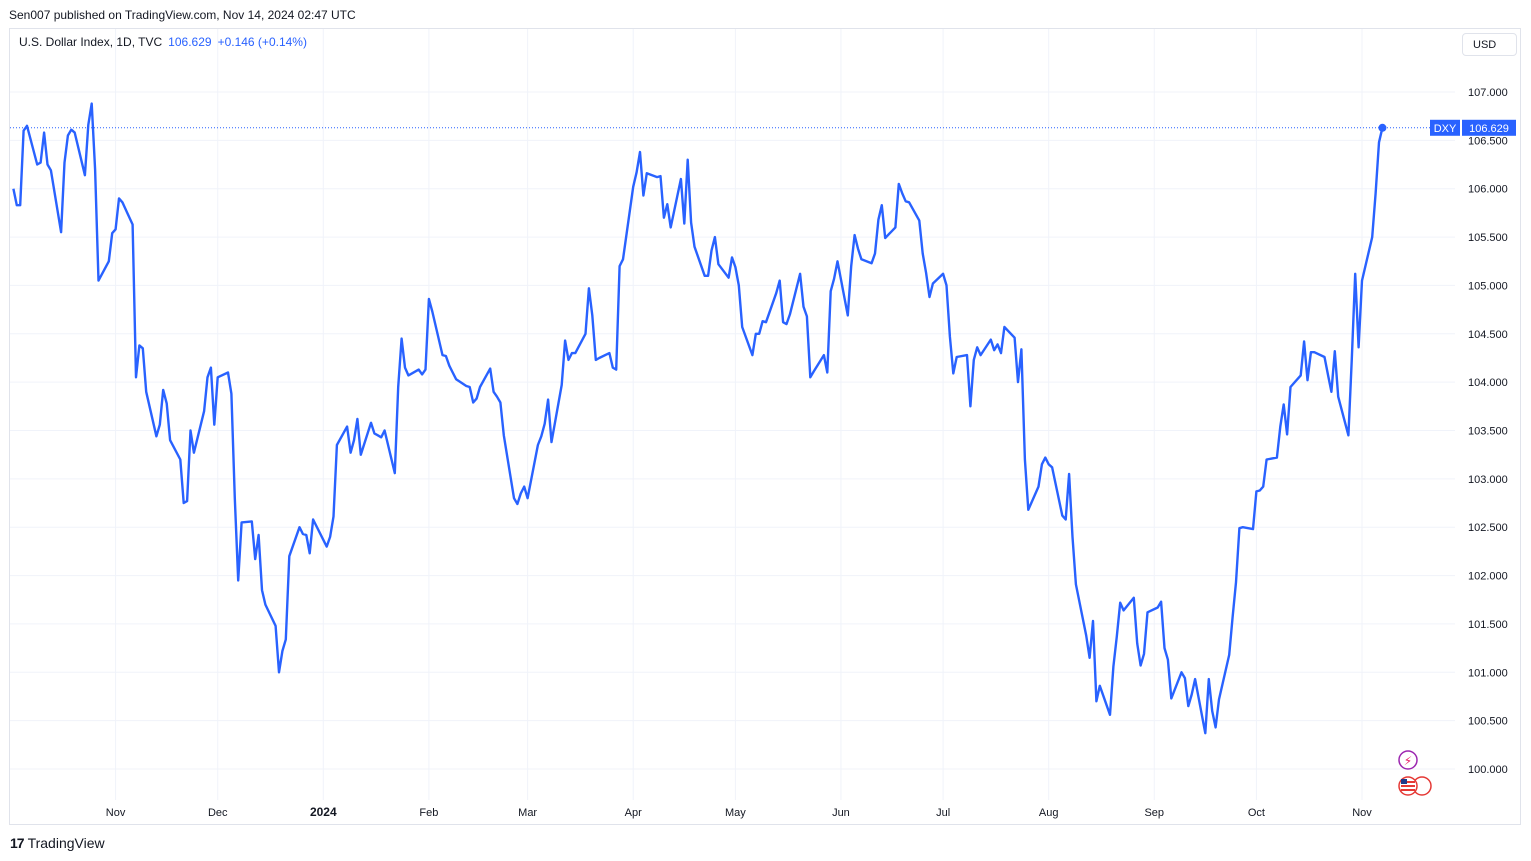  I want to click on currency-button: USD, so click(1489, 44).